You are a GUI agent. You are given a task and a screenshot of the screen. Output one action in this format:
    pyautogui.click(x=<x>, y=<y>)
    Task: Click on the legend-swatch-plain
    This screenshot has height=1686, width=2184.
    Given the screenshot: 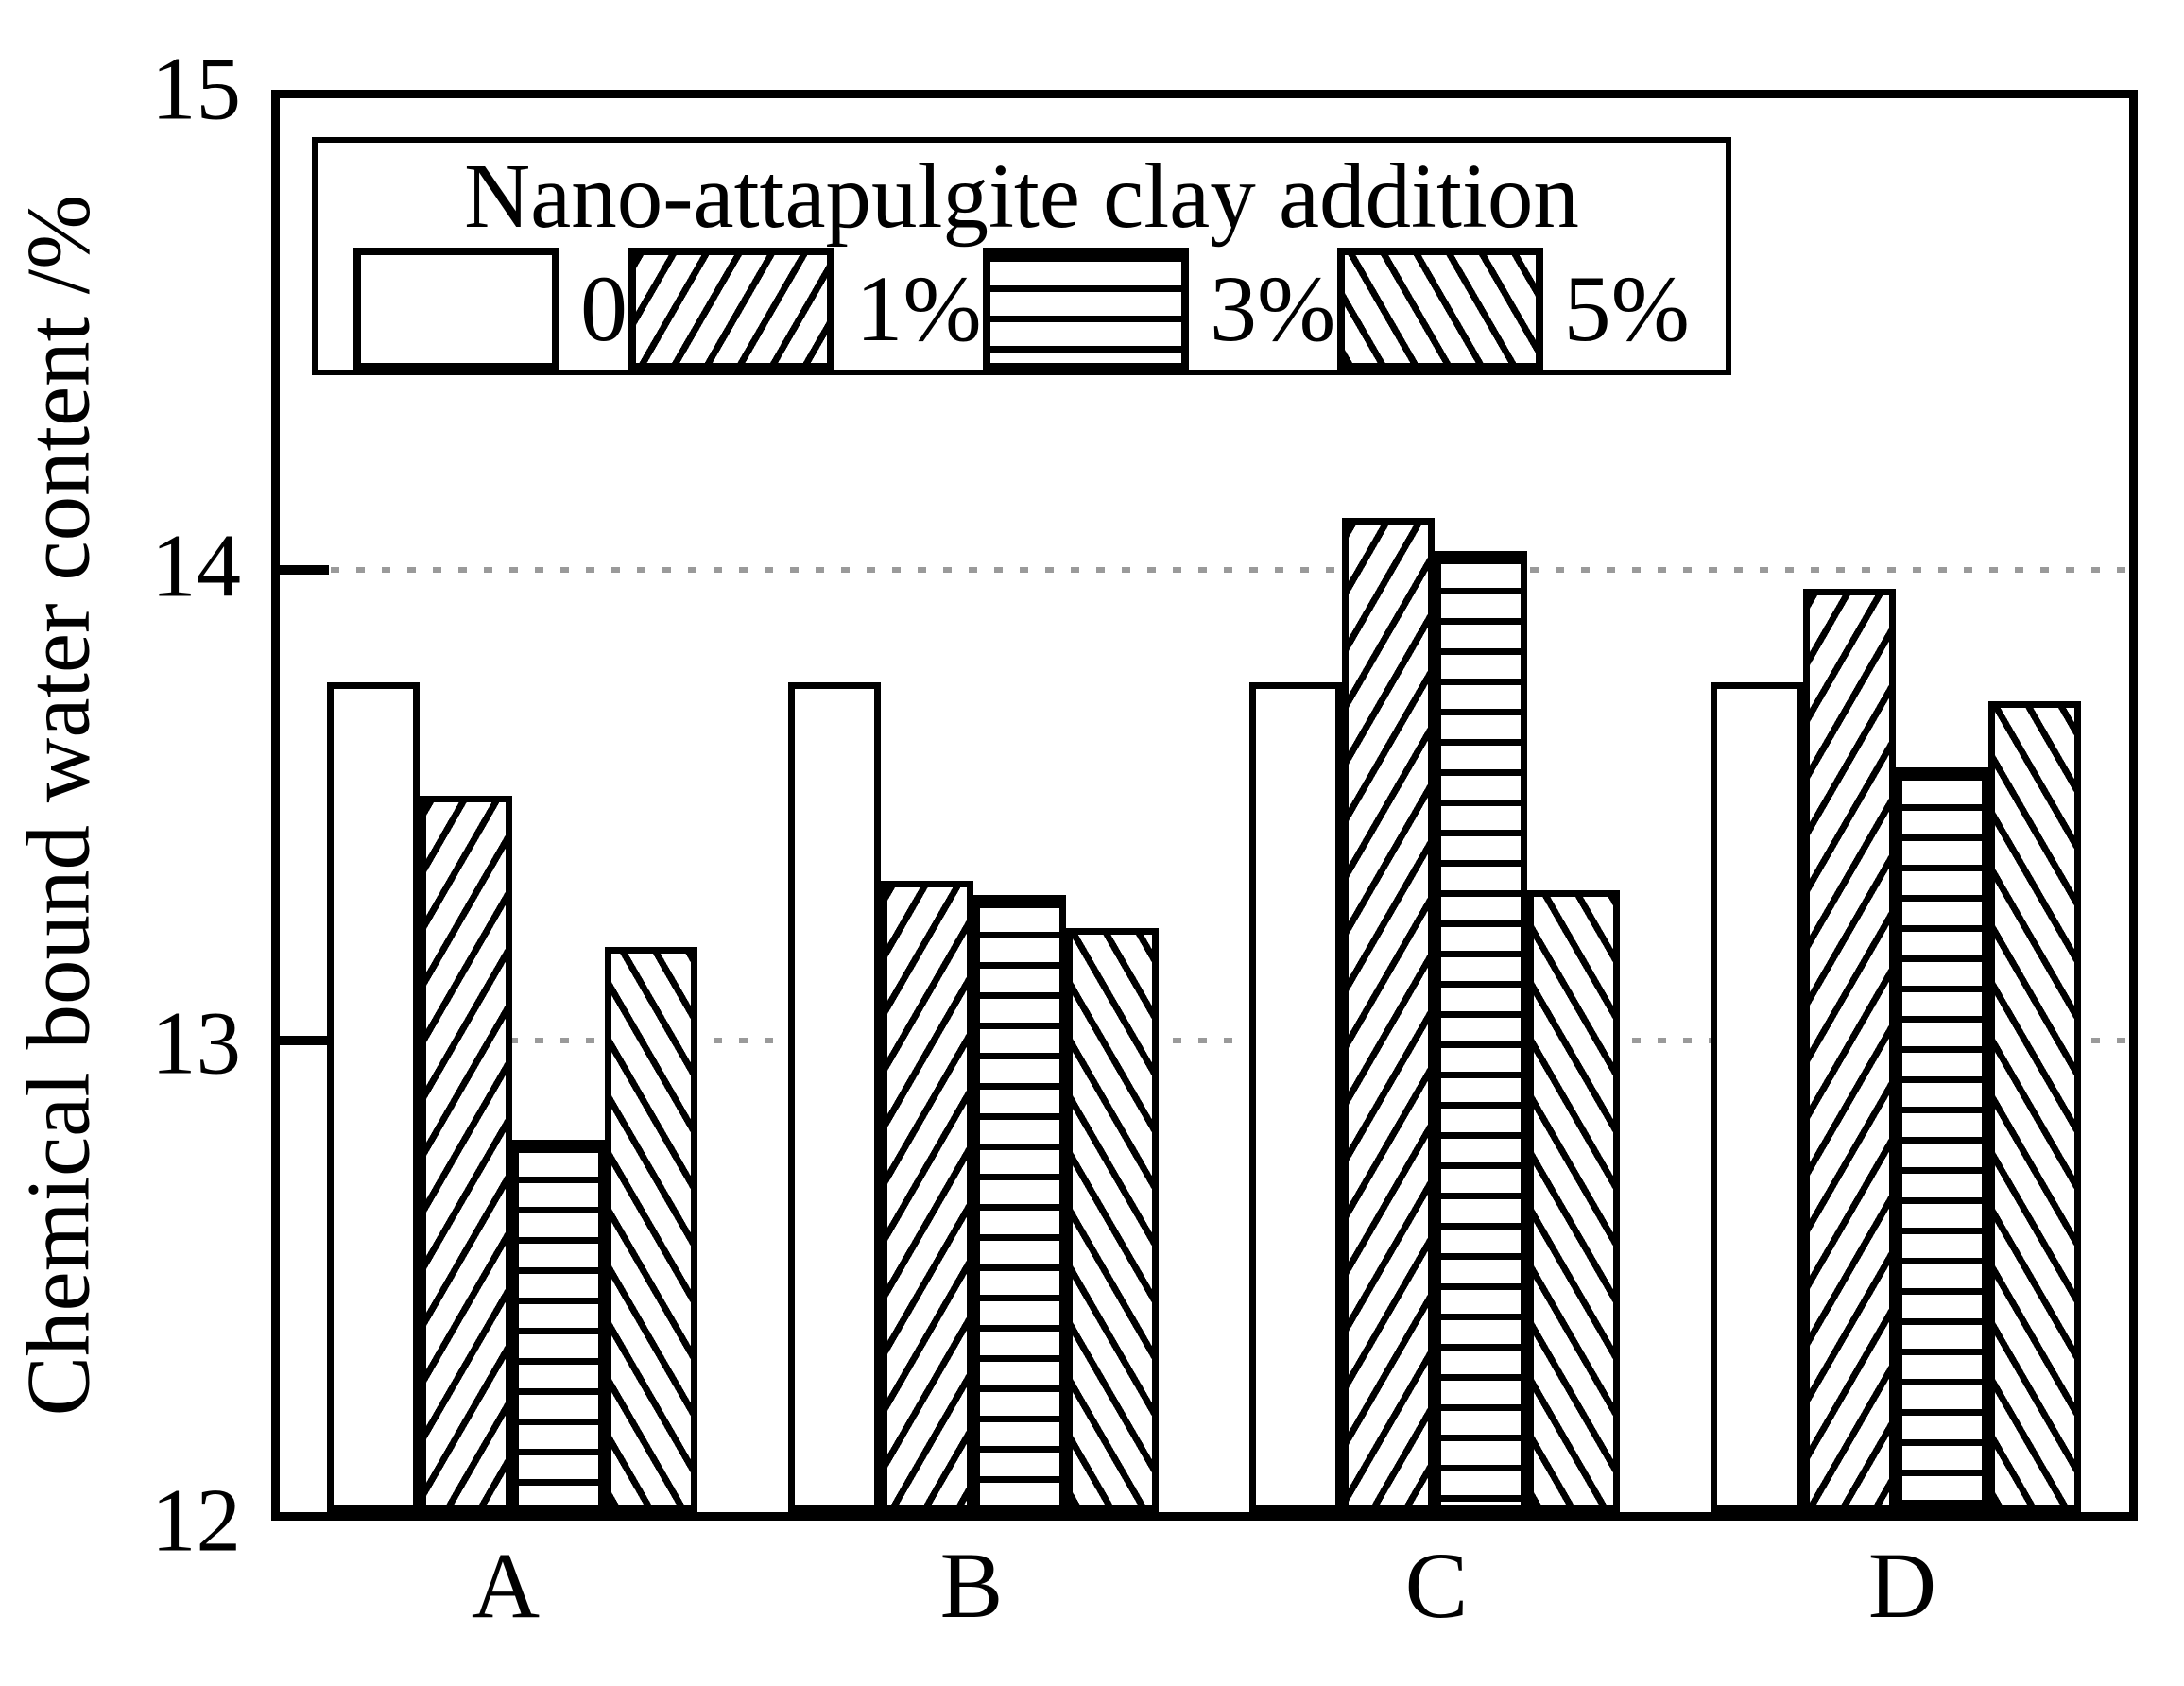 What is the action you would take?
    pyautogui.click(x=456, y=309)
    